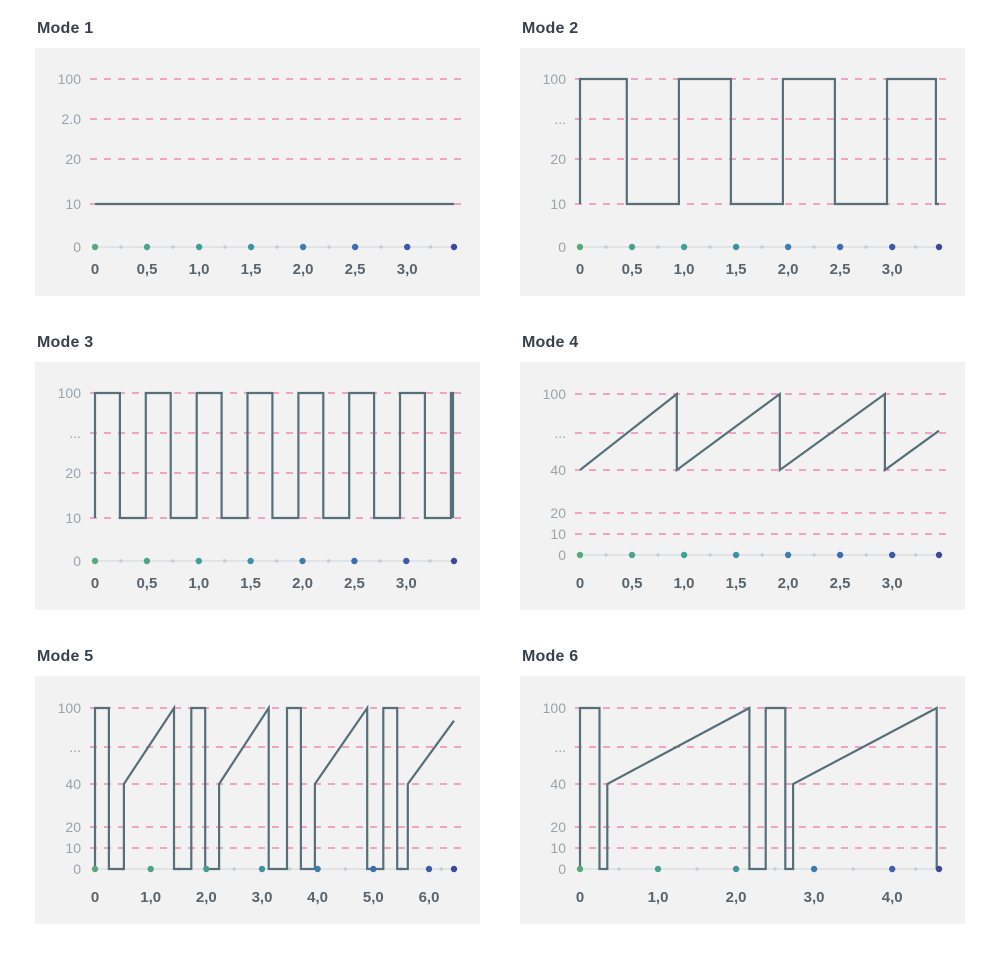 The width and height of the screenshot is (1000, 955). Describe the element at coordinates (742, 800) in the screenshot. I see `mode-6-chart-area: 100... 40 20 10 0 0 1,0 2,0 3,0 4,0` at that location.